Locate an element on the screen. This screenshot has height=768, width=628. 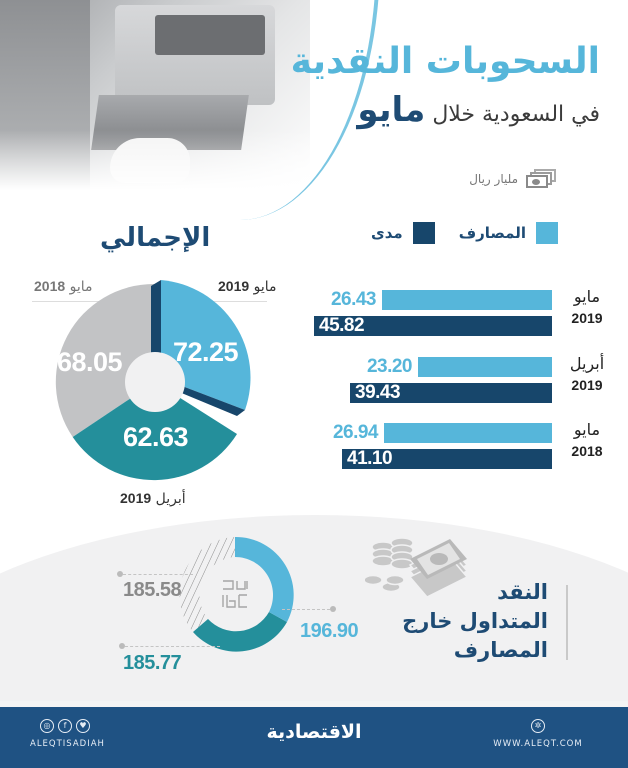
globe-icon: ✲ is located at coordinates (538, 726).